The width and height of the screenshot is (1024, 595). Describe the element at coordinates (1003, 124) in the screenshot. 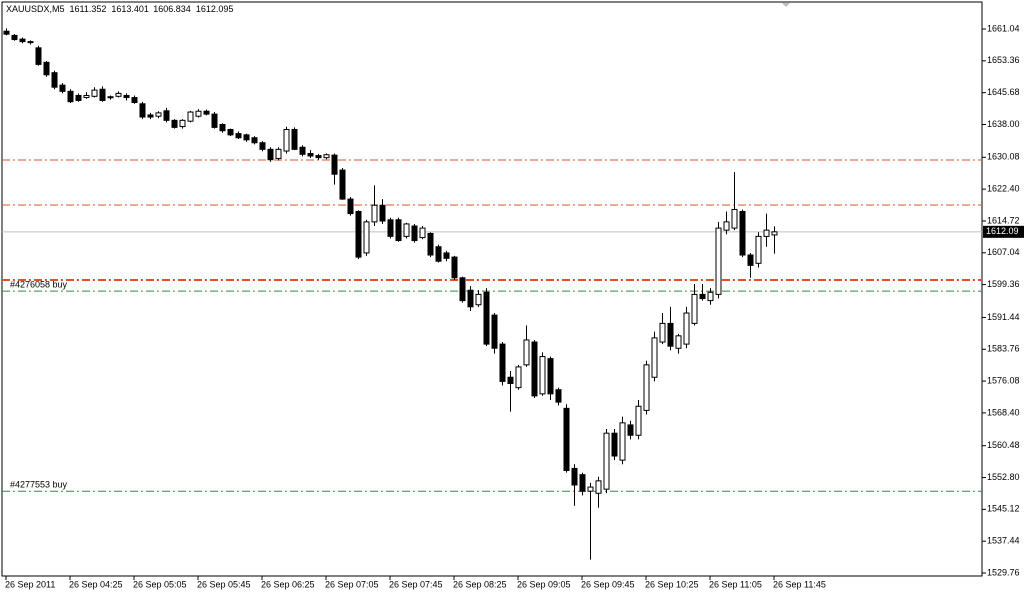

I see `y-tick-label: 1638.00` at that location.